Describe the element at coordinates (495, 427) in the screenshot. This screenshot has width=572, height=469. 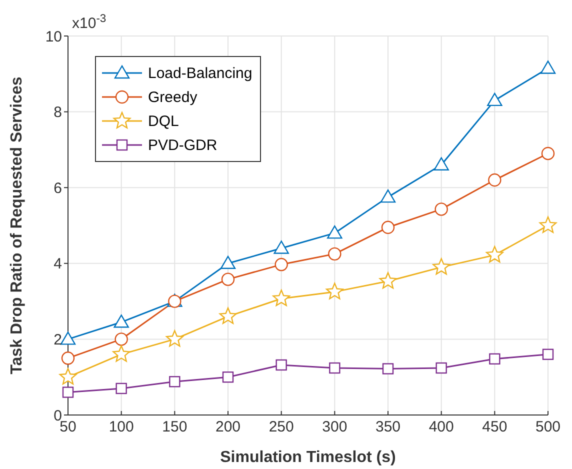
I see `x-tick-label: 450` at that location.